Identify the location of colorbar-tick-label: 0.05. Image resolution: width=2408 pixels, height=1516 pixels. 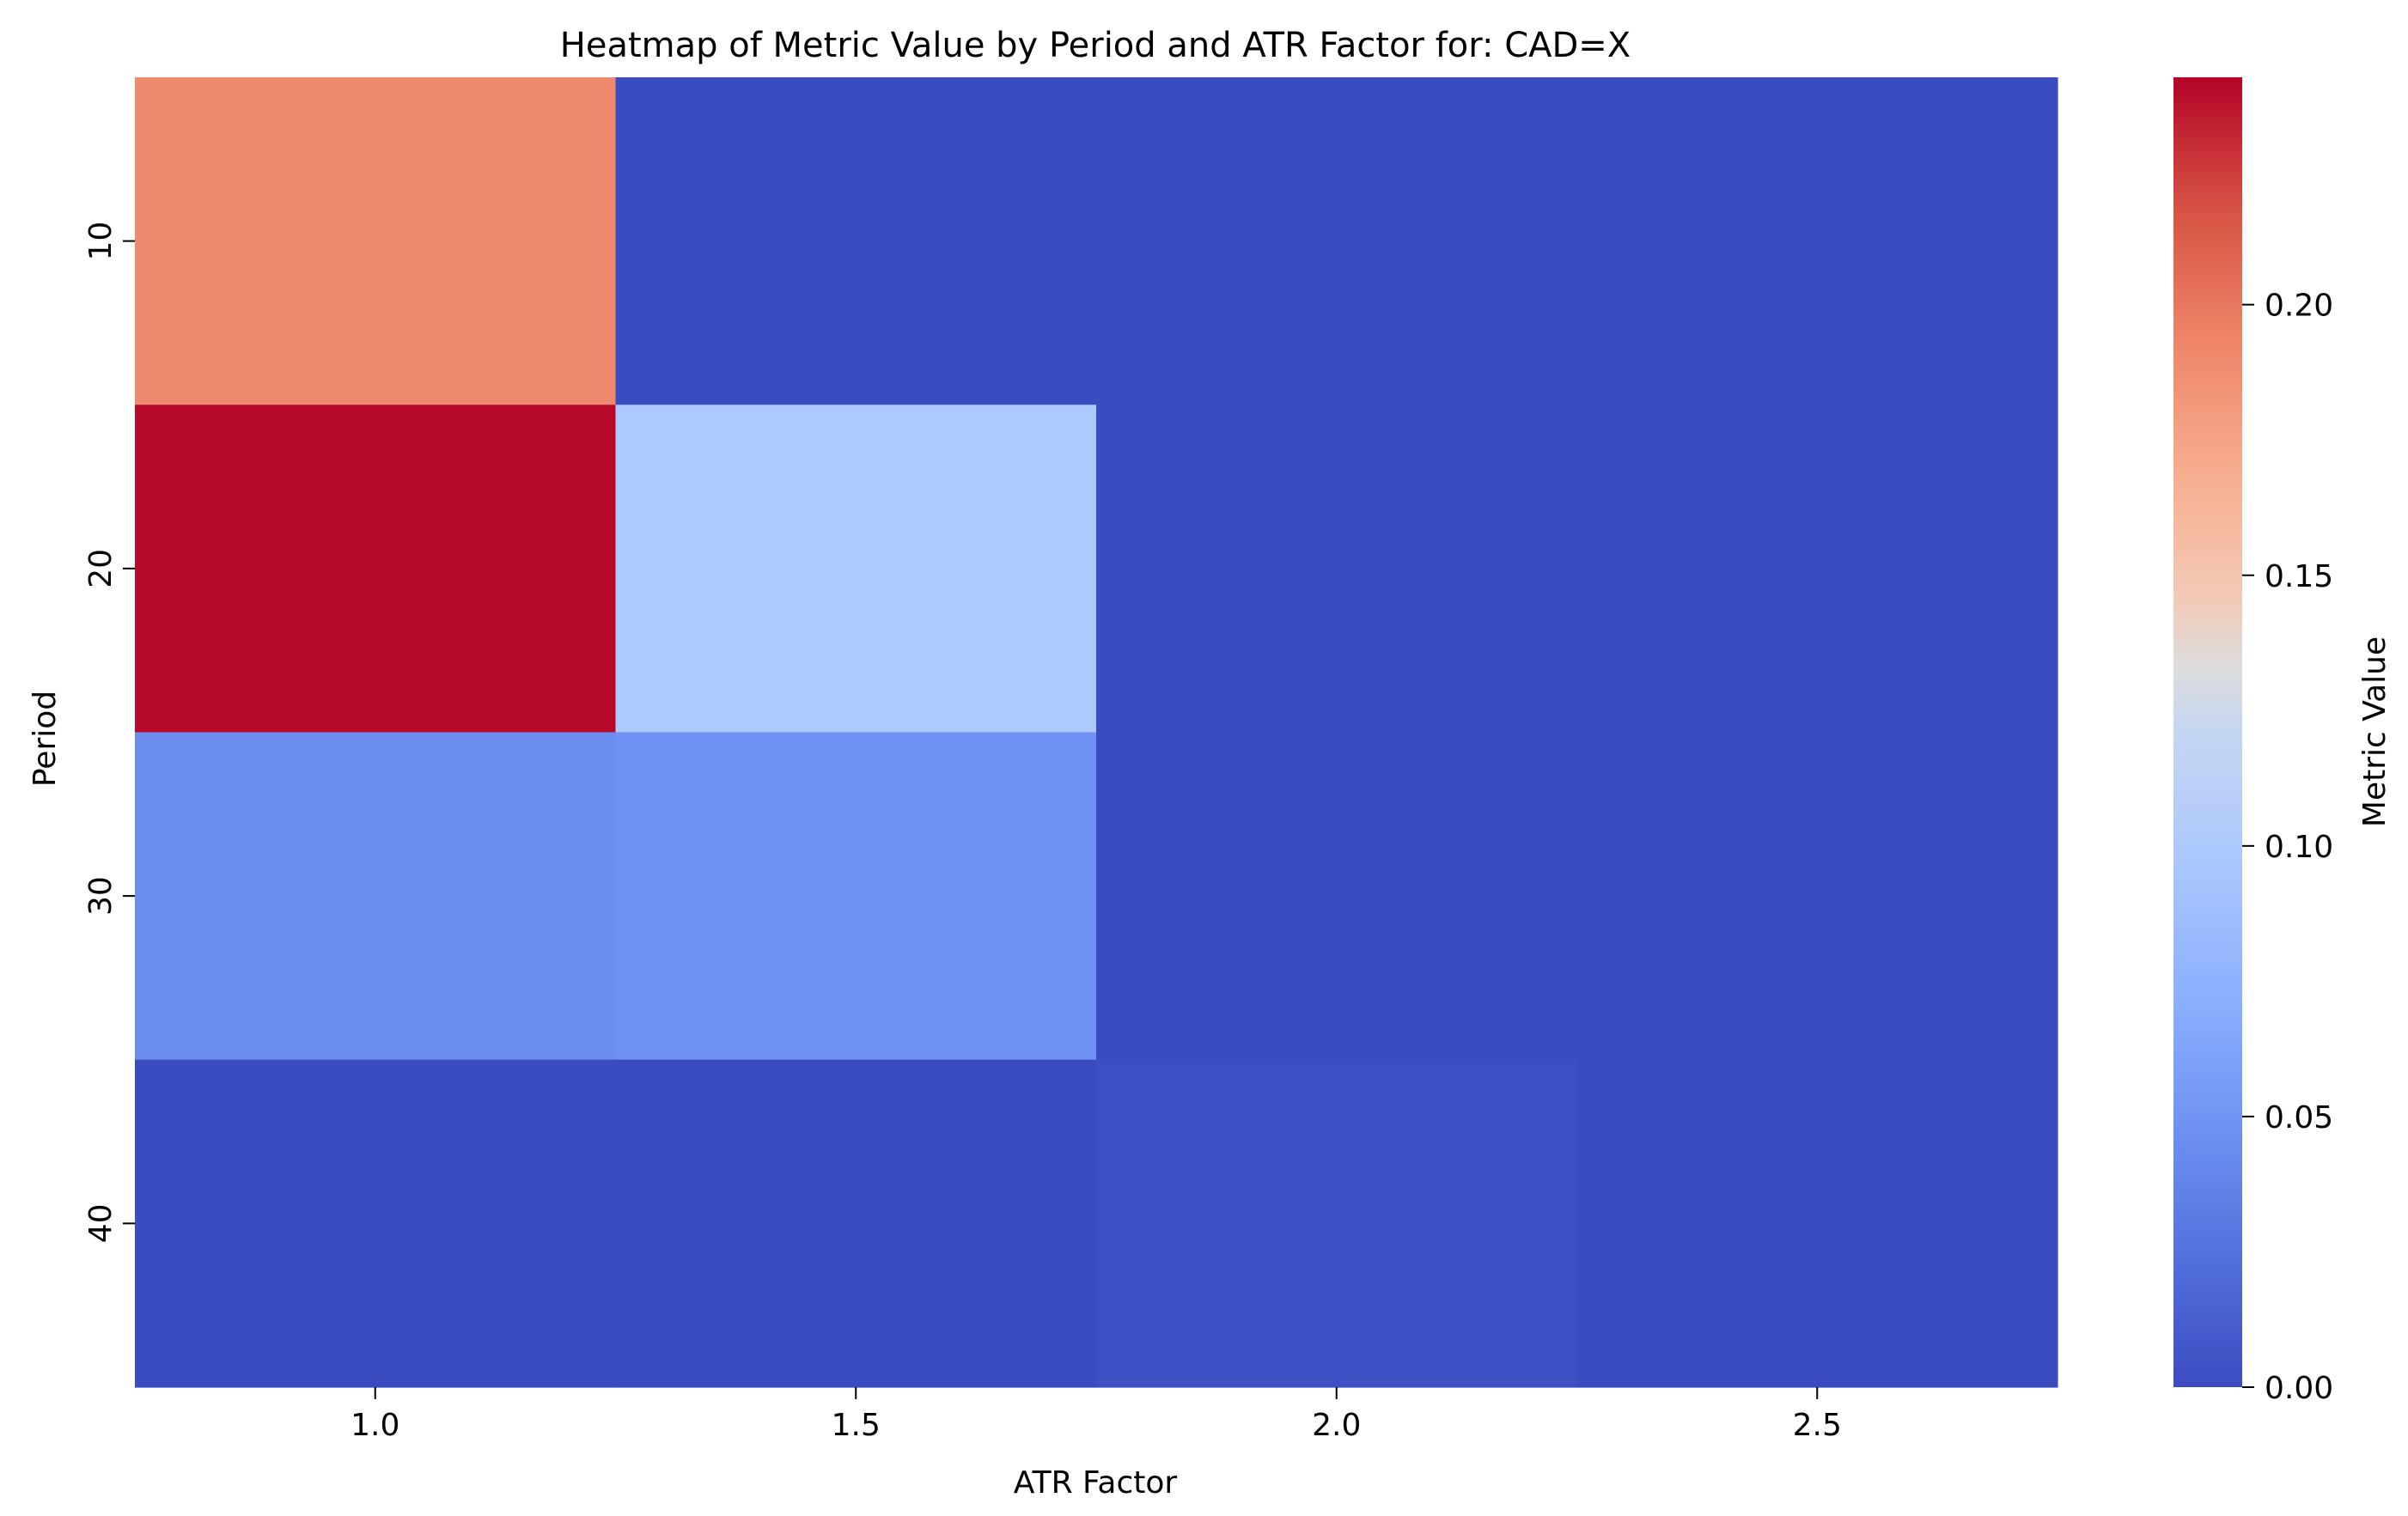
(2299, 1117).